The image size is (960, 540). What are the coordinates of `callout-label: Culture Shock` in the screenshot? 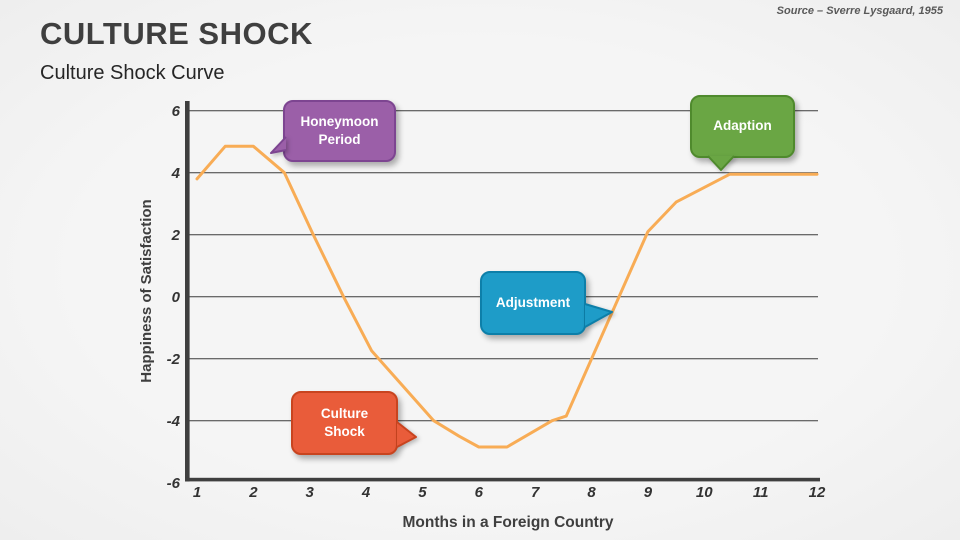 It's located at (344, 423).